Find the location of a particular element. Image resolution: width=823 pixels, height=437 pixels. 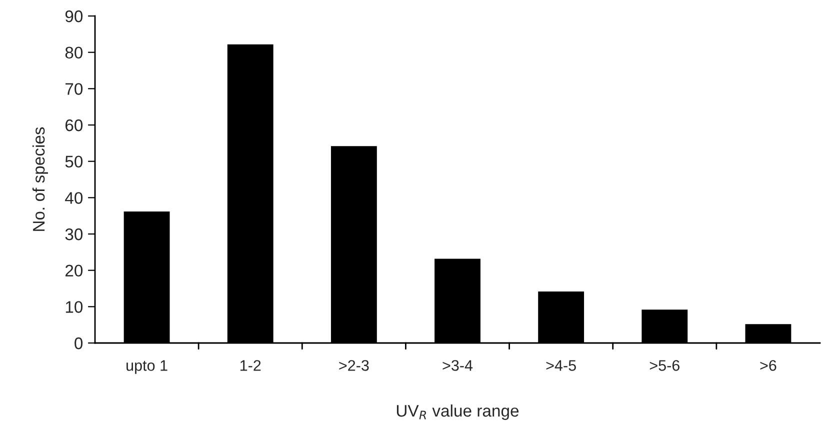

y-tick-label: 70 is located at coordinates (74, 89).